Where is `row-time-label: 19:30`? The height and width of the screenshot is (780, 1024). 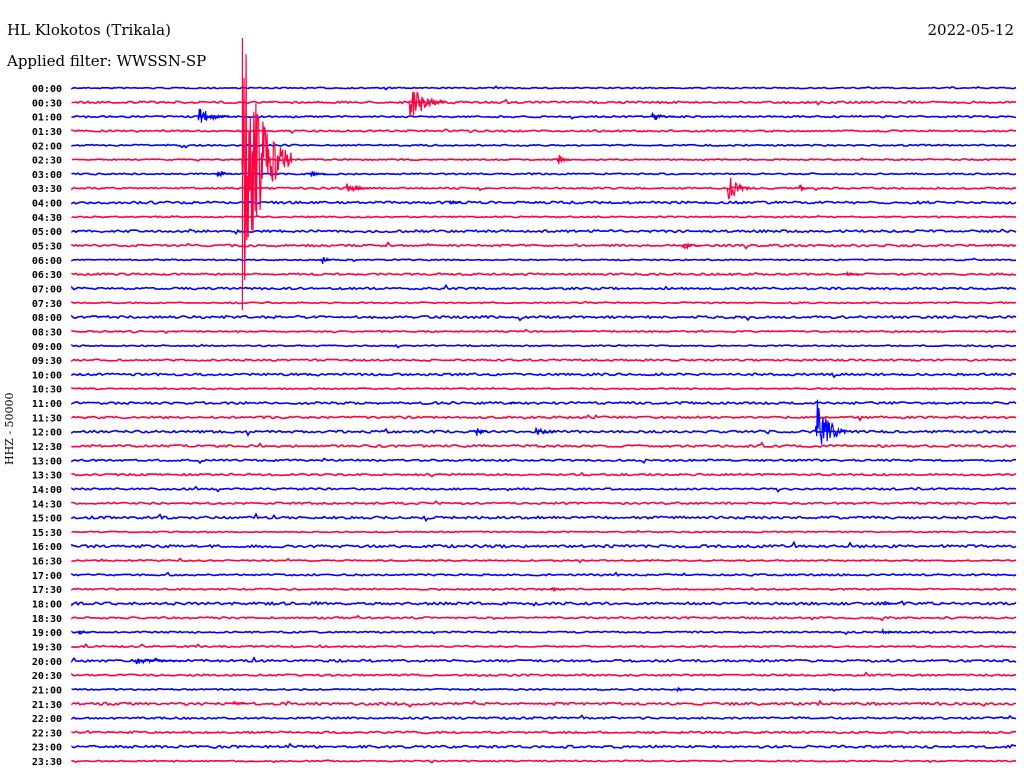 row-time-label: 19:30 is located at coordinates (47, 647).